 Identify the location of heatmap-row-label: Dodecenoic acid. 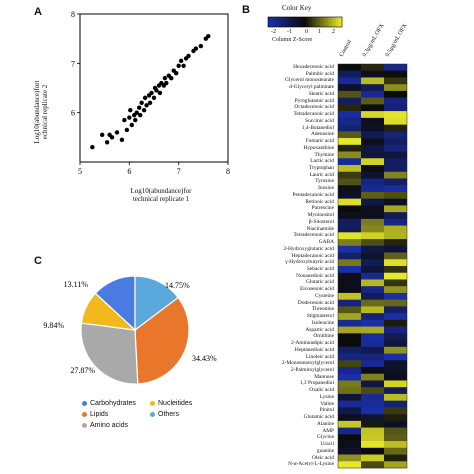
(315, 302).